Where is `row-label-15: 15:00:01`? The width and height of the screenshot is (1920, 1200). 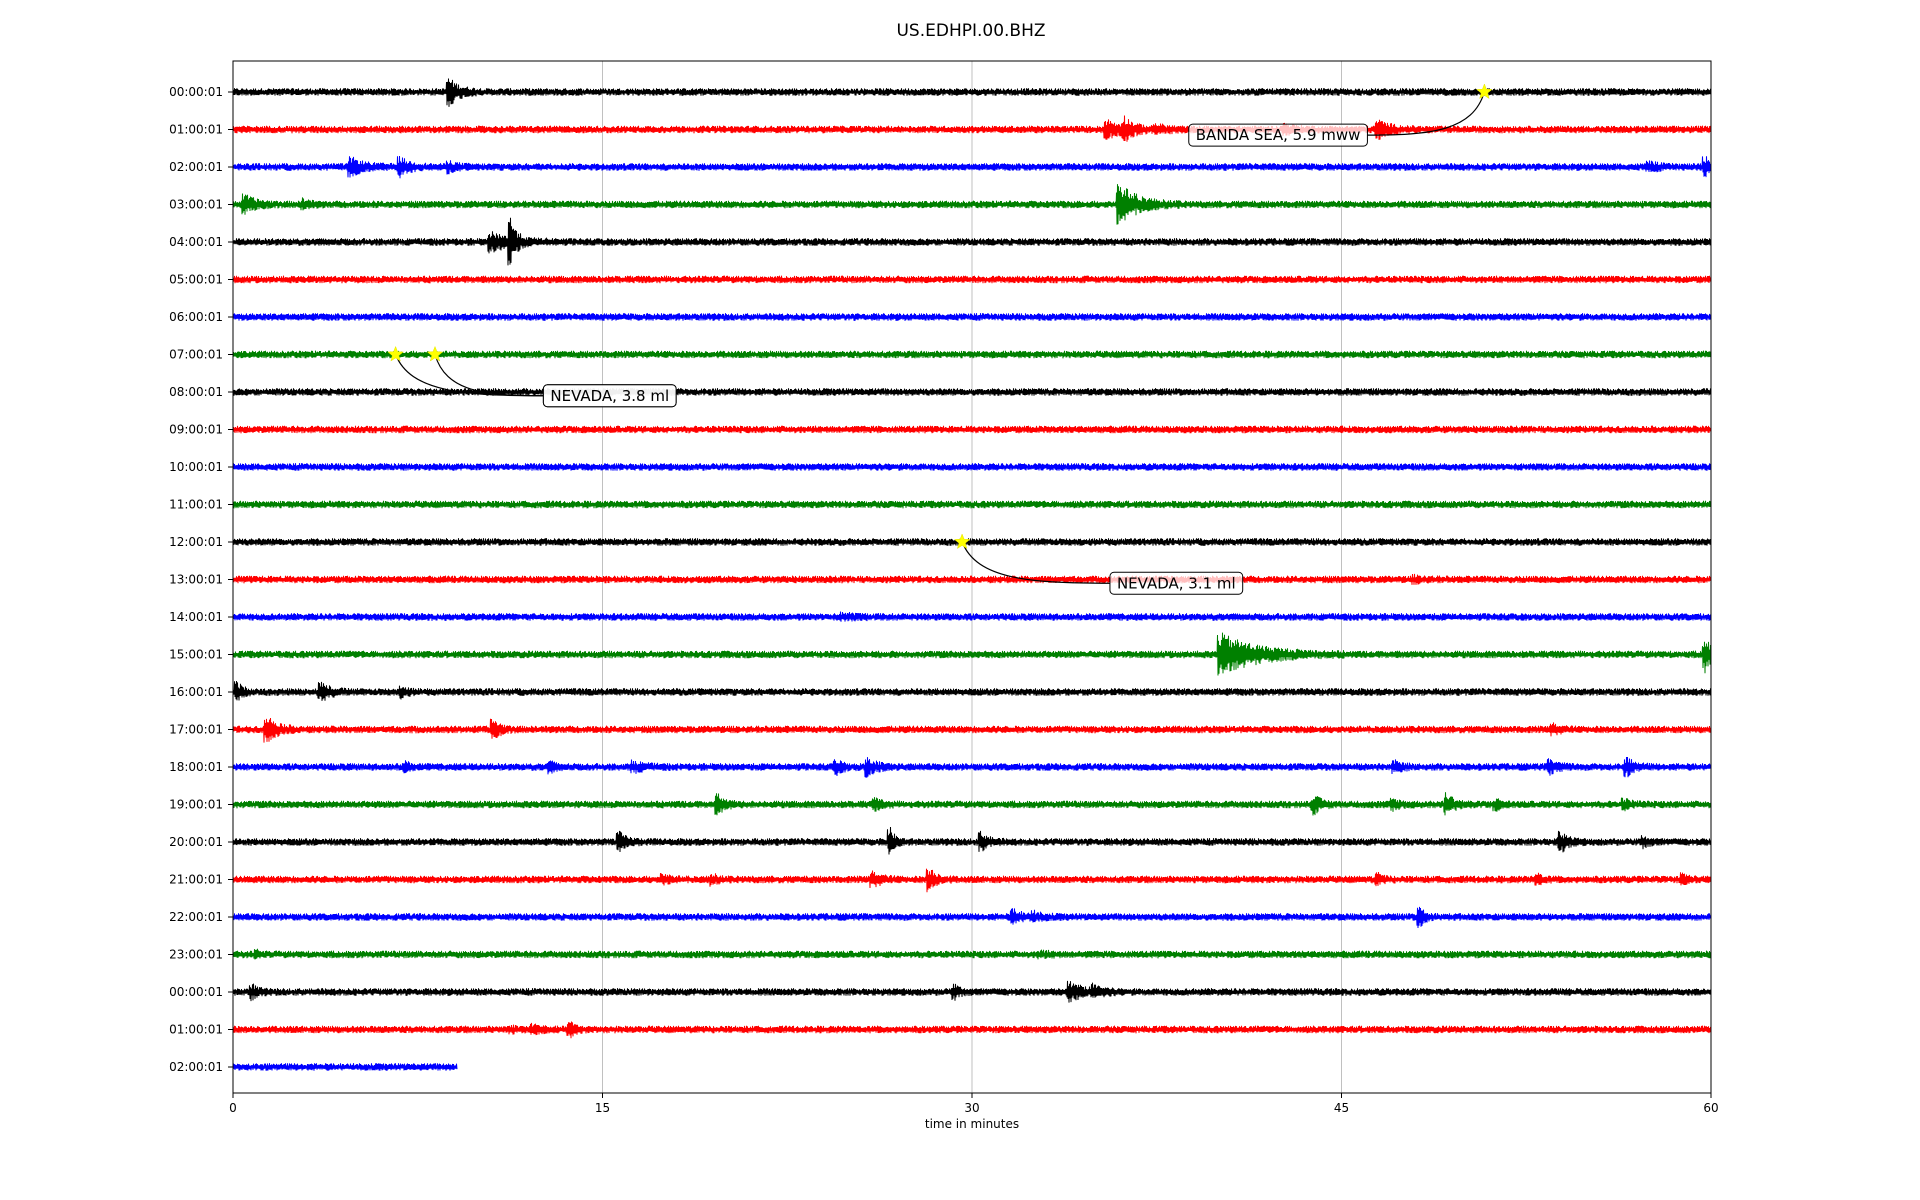 row-label-15: 15:00:01 is located at coordinates (196, 655).